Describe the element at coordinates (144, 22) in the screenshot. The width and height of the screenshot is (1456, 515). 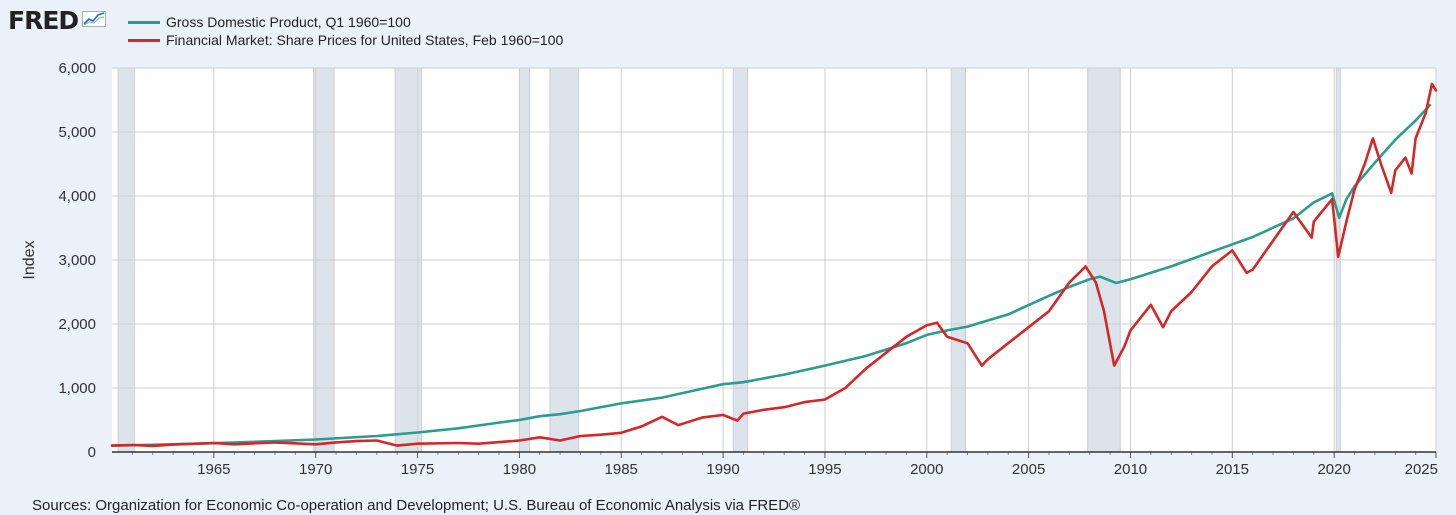
I see `legend-swatch-gdp` at that location.